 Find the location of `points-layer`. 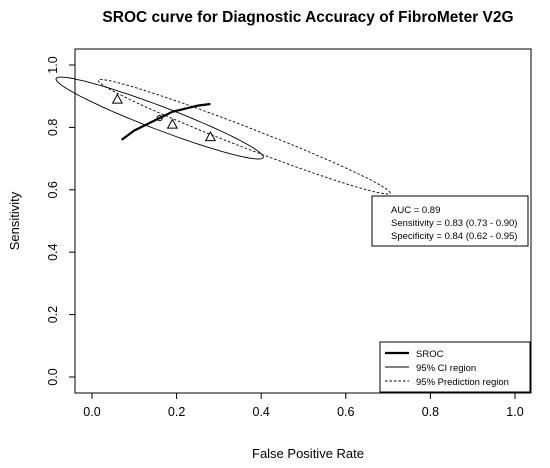

points-layer is located at coordinates (164, 117).